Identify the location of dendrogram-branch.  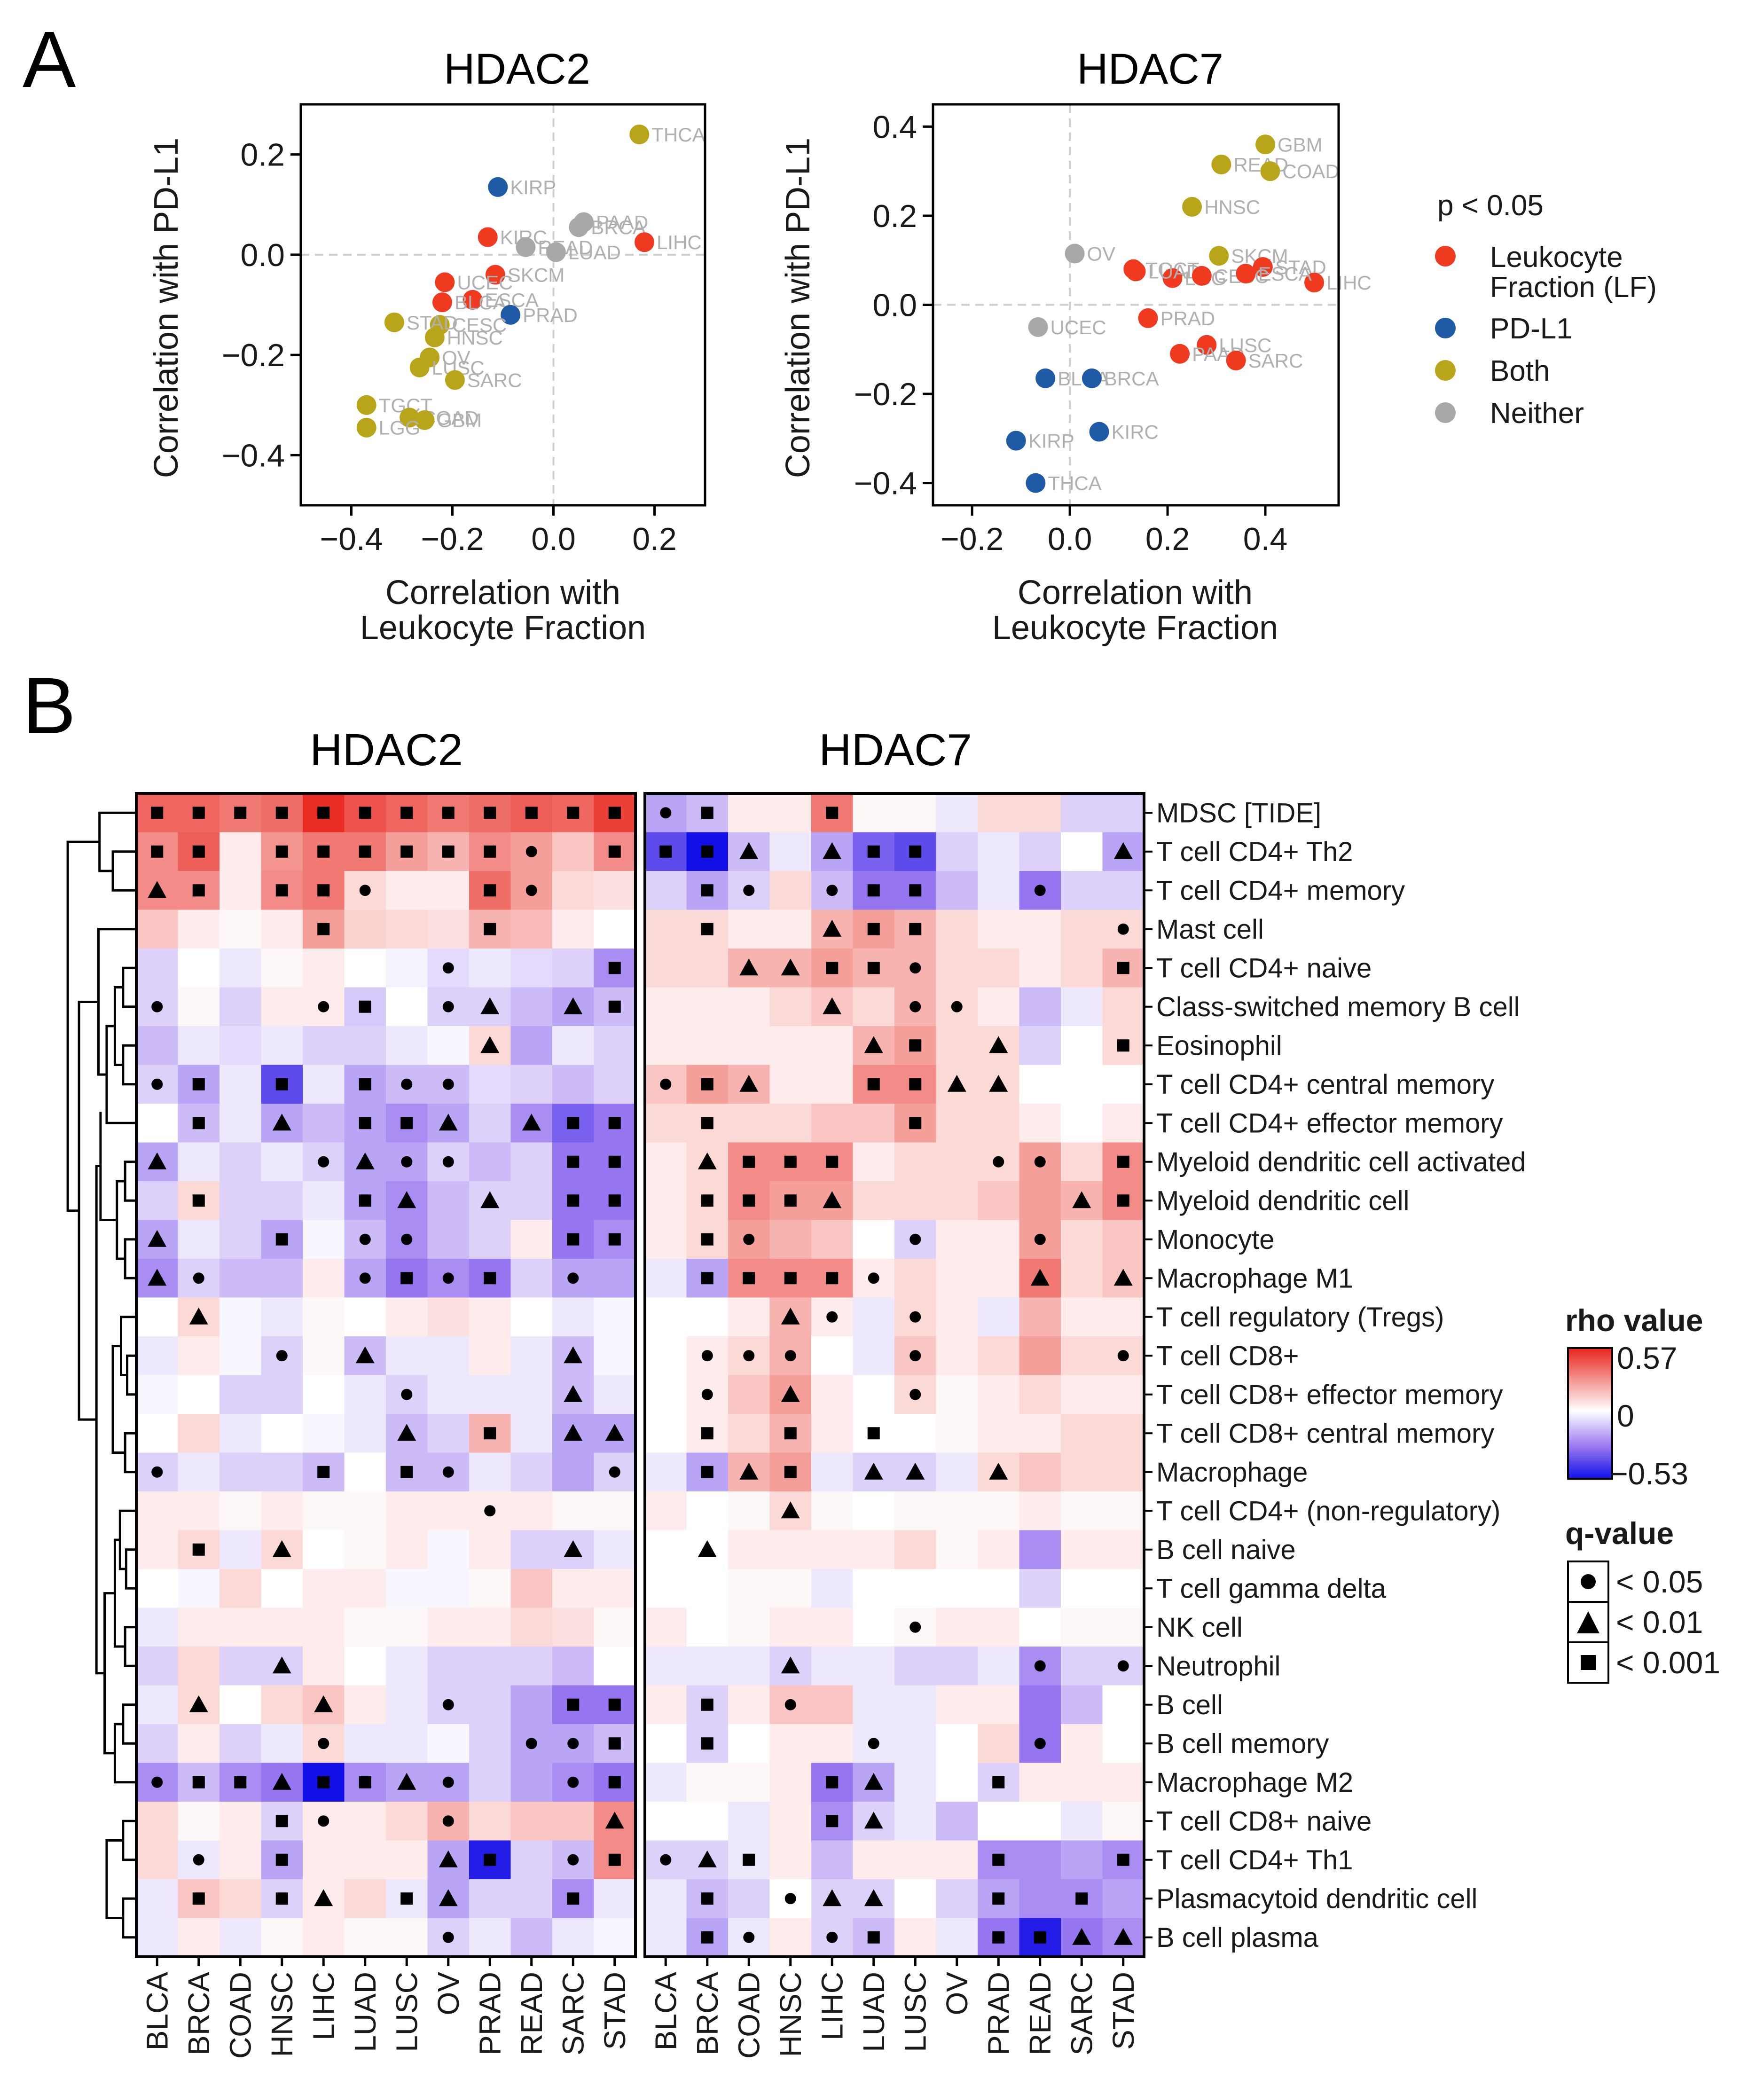
(118, 1399).